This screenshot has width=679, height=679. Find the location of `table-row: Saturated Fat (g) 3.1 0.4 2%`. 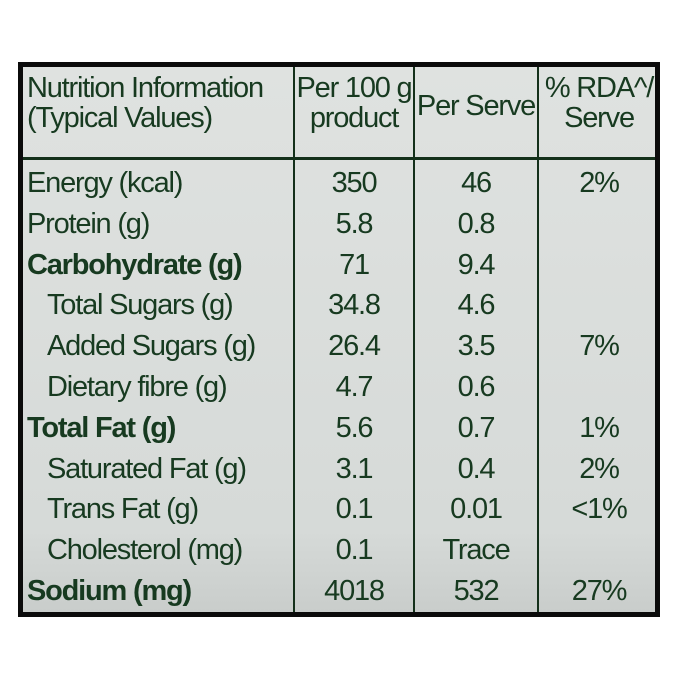

table-row: Saturated Fat (g) 3.1 0.4 2% is located at coordinates (339, 471).